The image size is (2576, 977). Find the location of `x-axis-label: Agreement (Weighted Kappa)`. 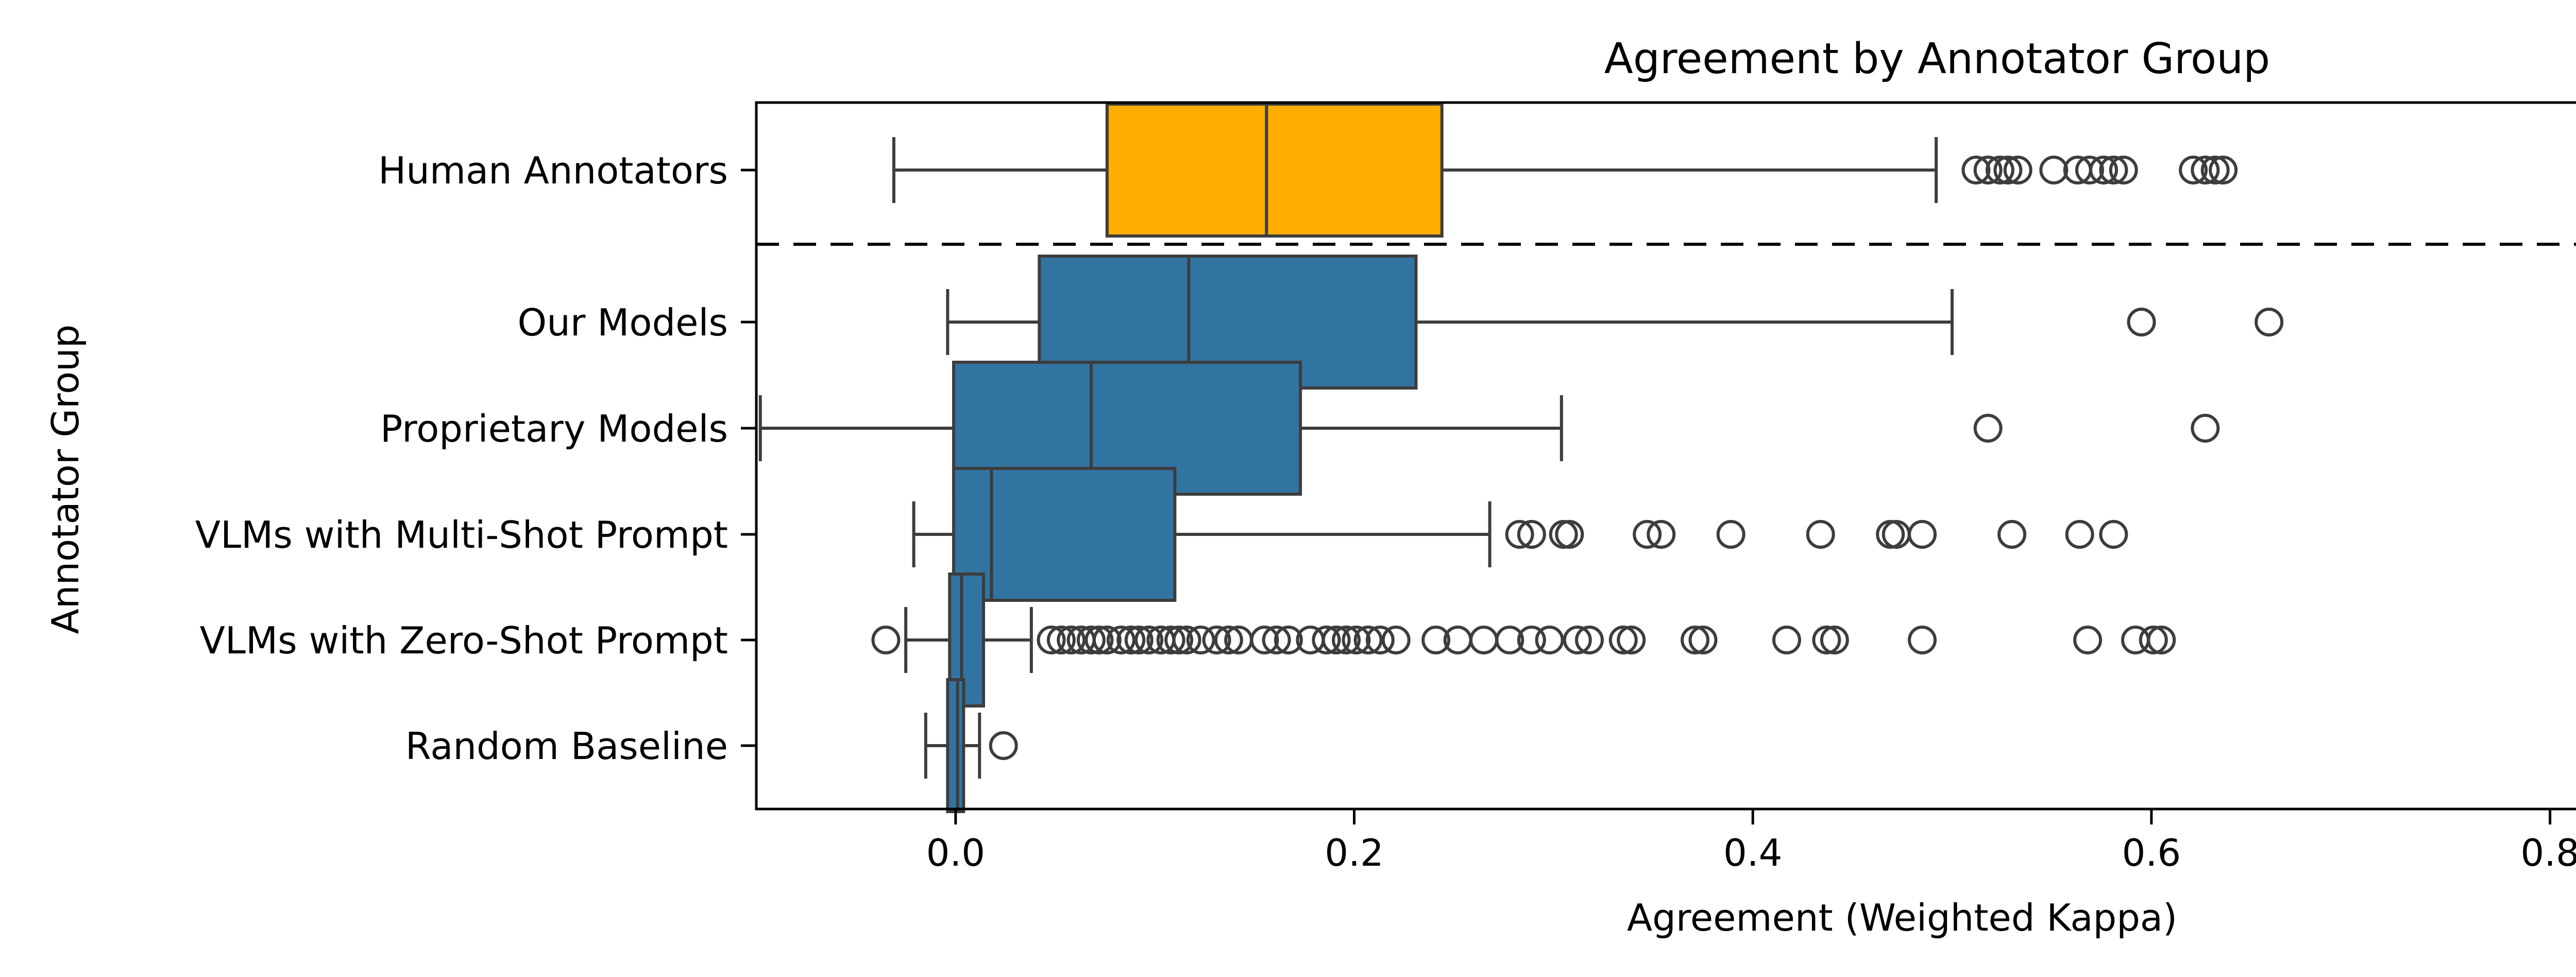

x-axis-label: Agreement (Weighted Kappa) is located at coordinates (1902, 917).